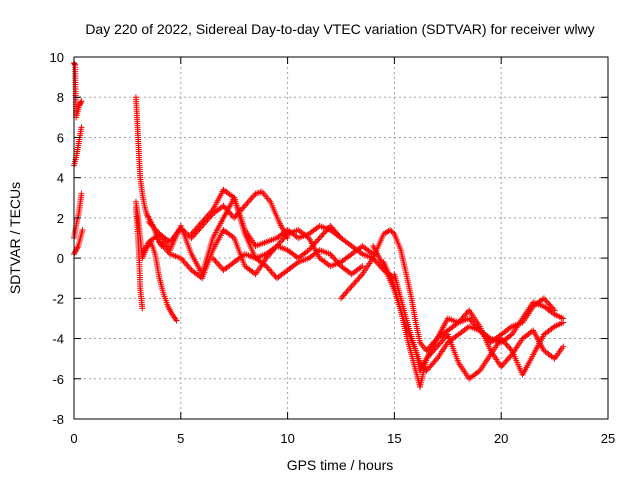 The width and height of the screenshot is (640, 480). Describe the element at coordinates (608, 438) in the screenshot. I see `x-tick-label: 25` at that location.